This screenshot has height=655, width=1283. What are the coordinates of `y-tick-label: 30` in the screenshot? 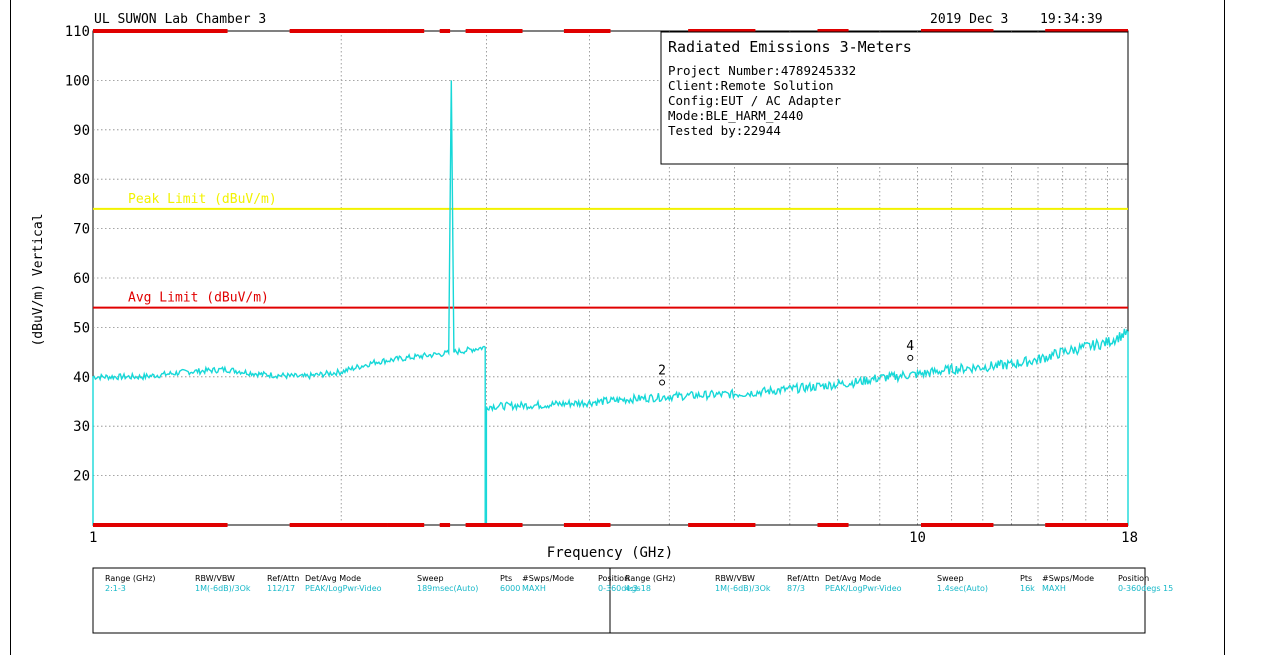 It's located at (81, 427).